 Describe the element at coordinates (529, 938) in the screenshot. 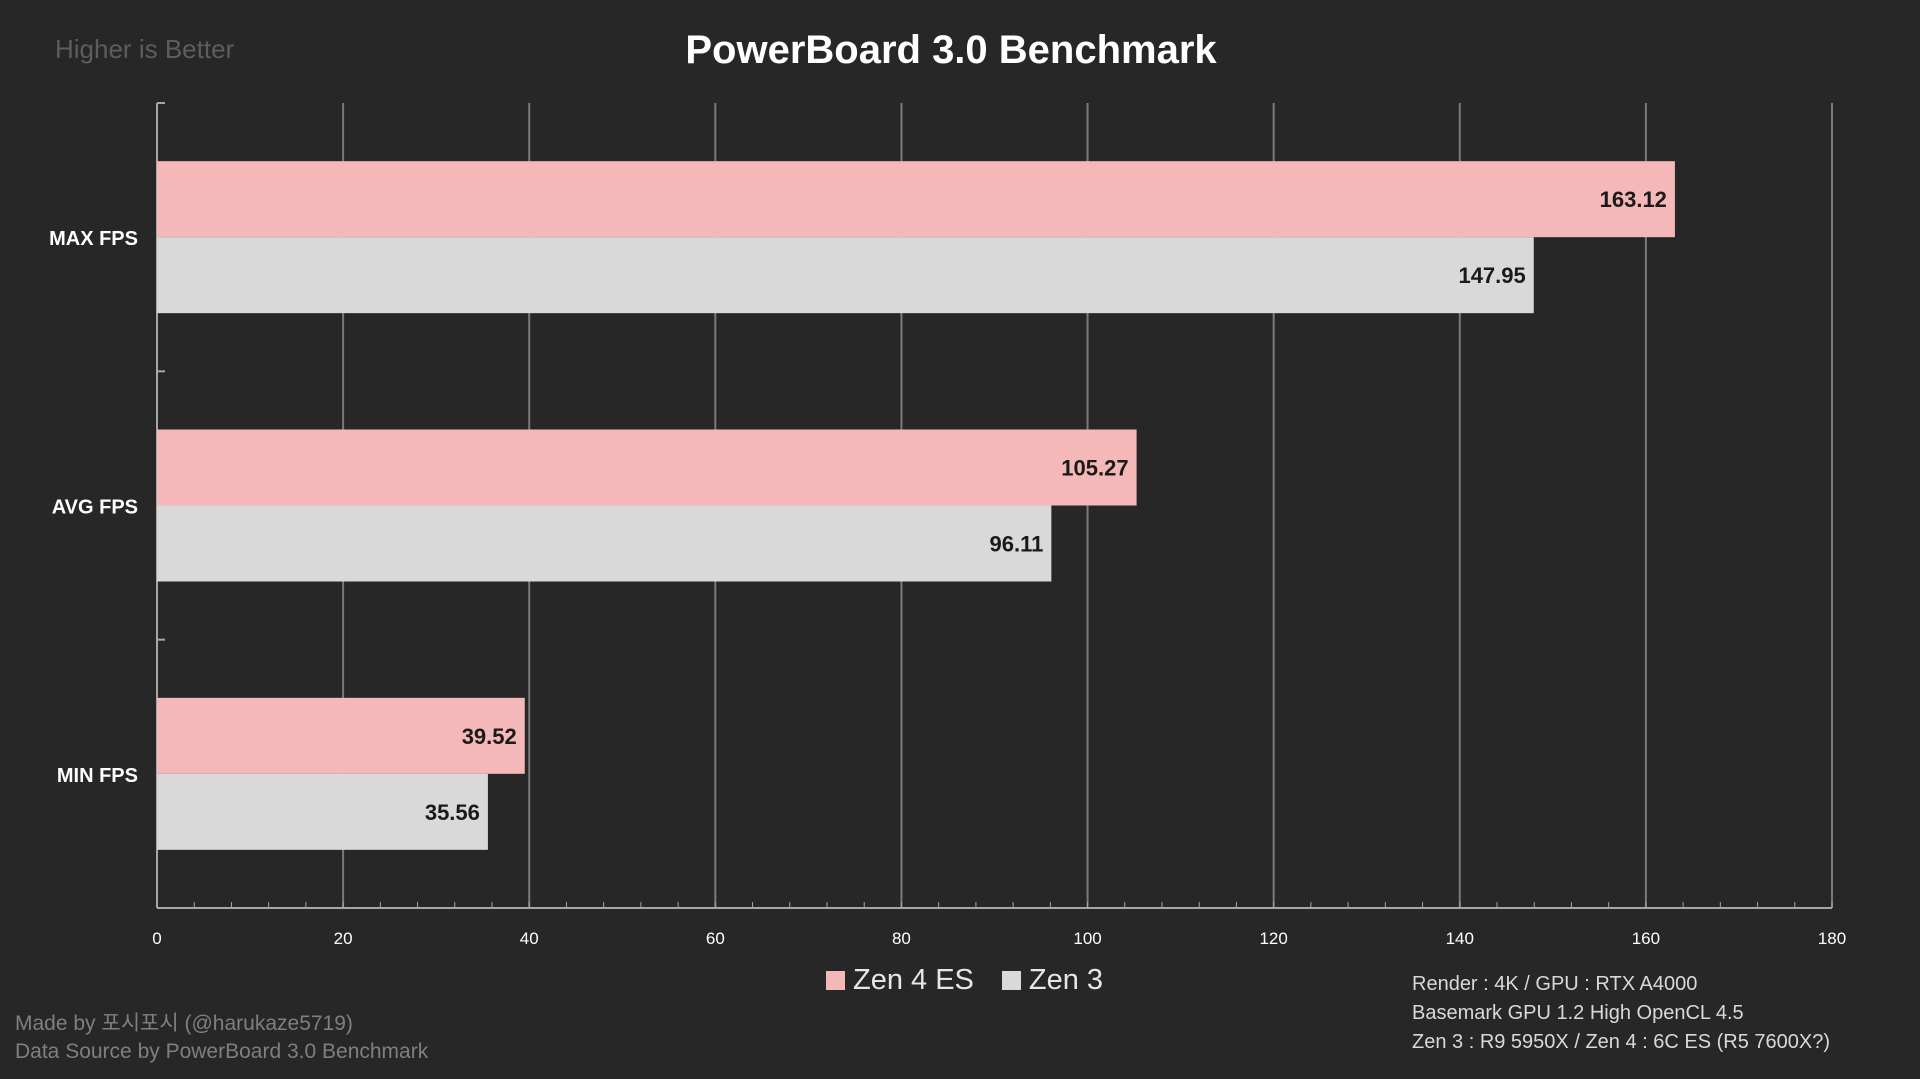

I see `x-tick-label-2: 40` at that location.